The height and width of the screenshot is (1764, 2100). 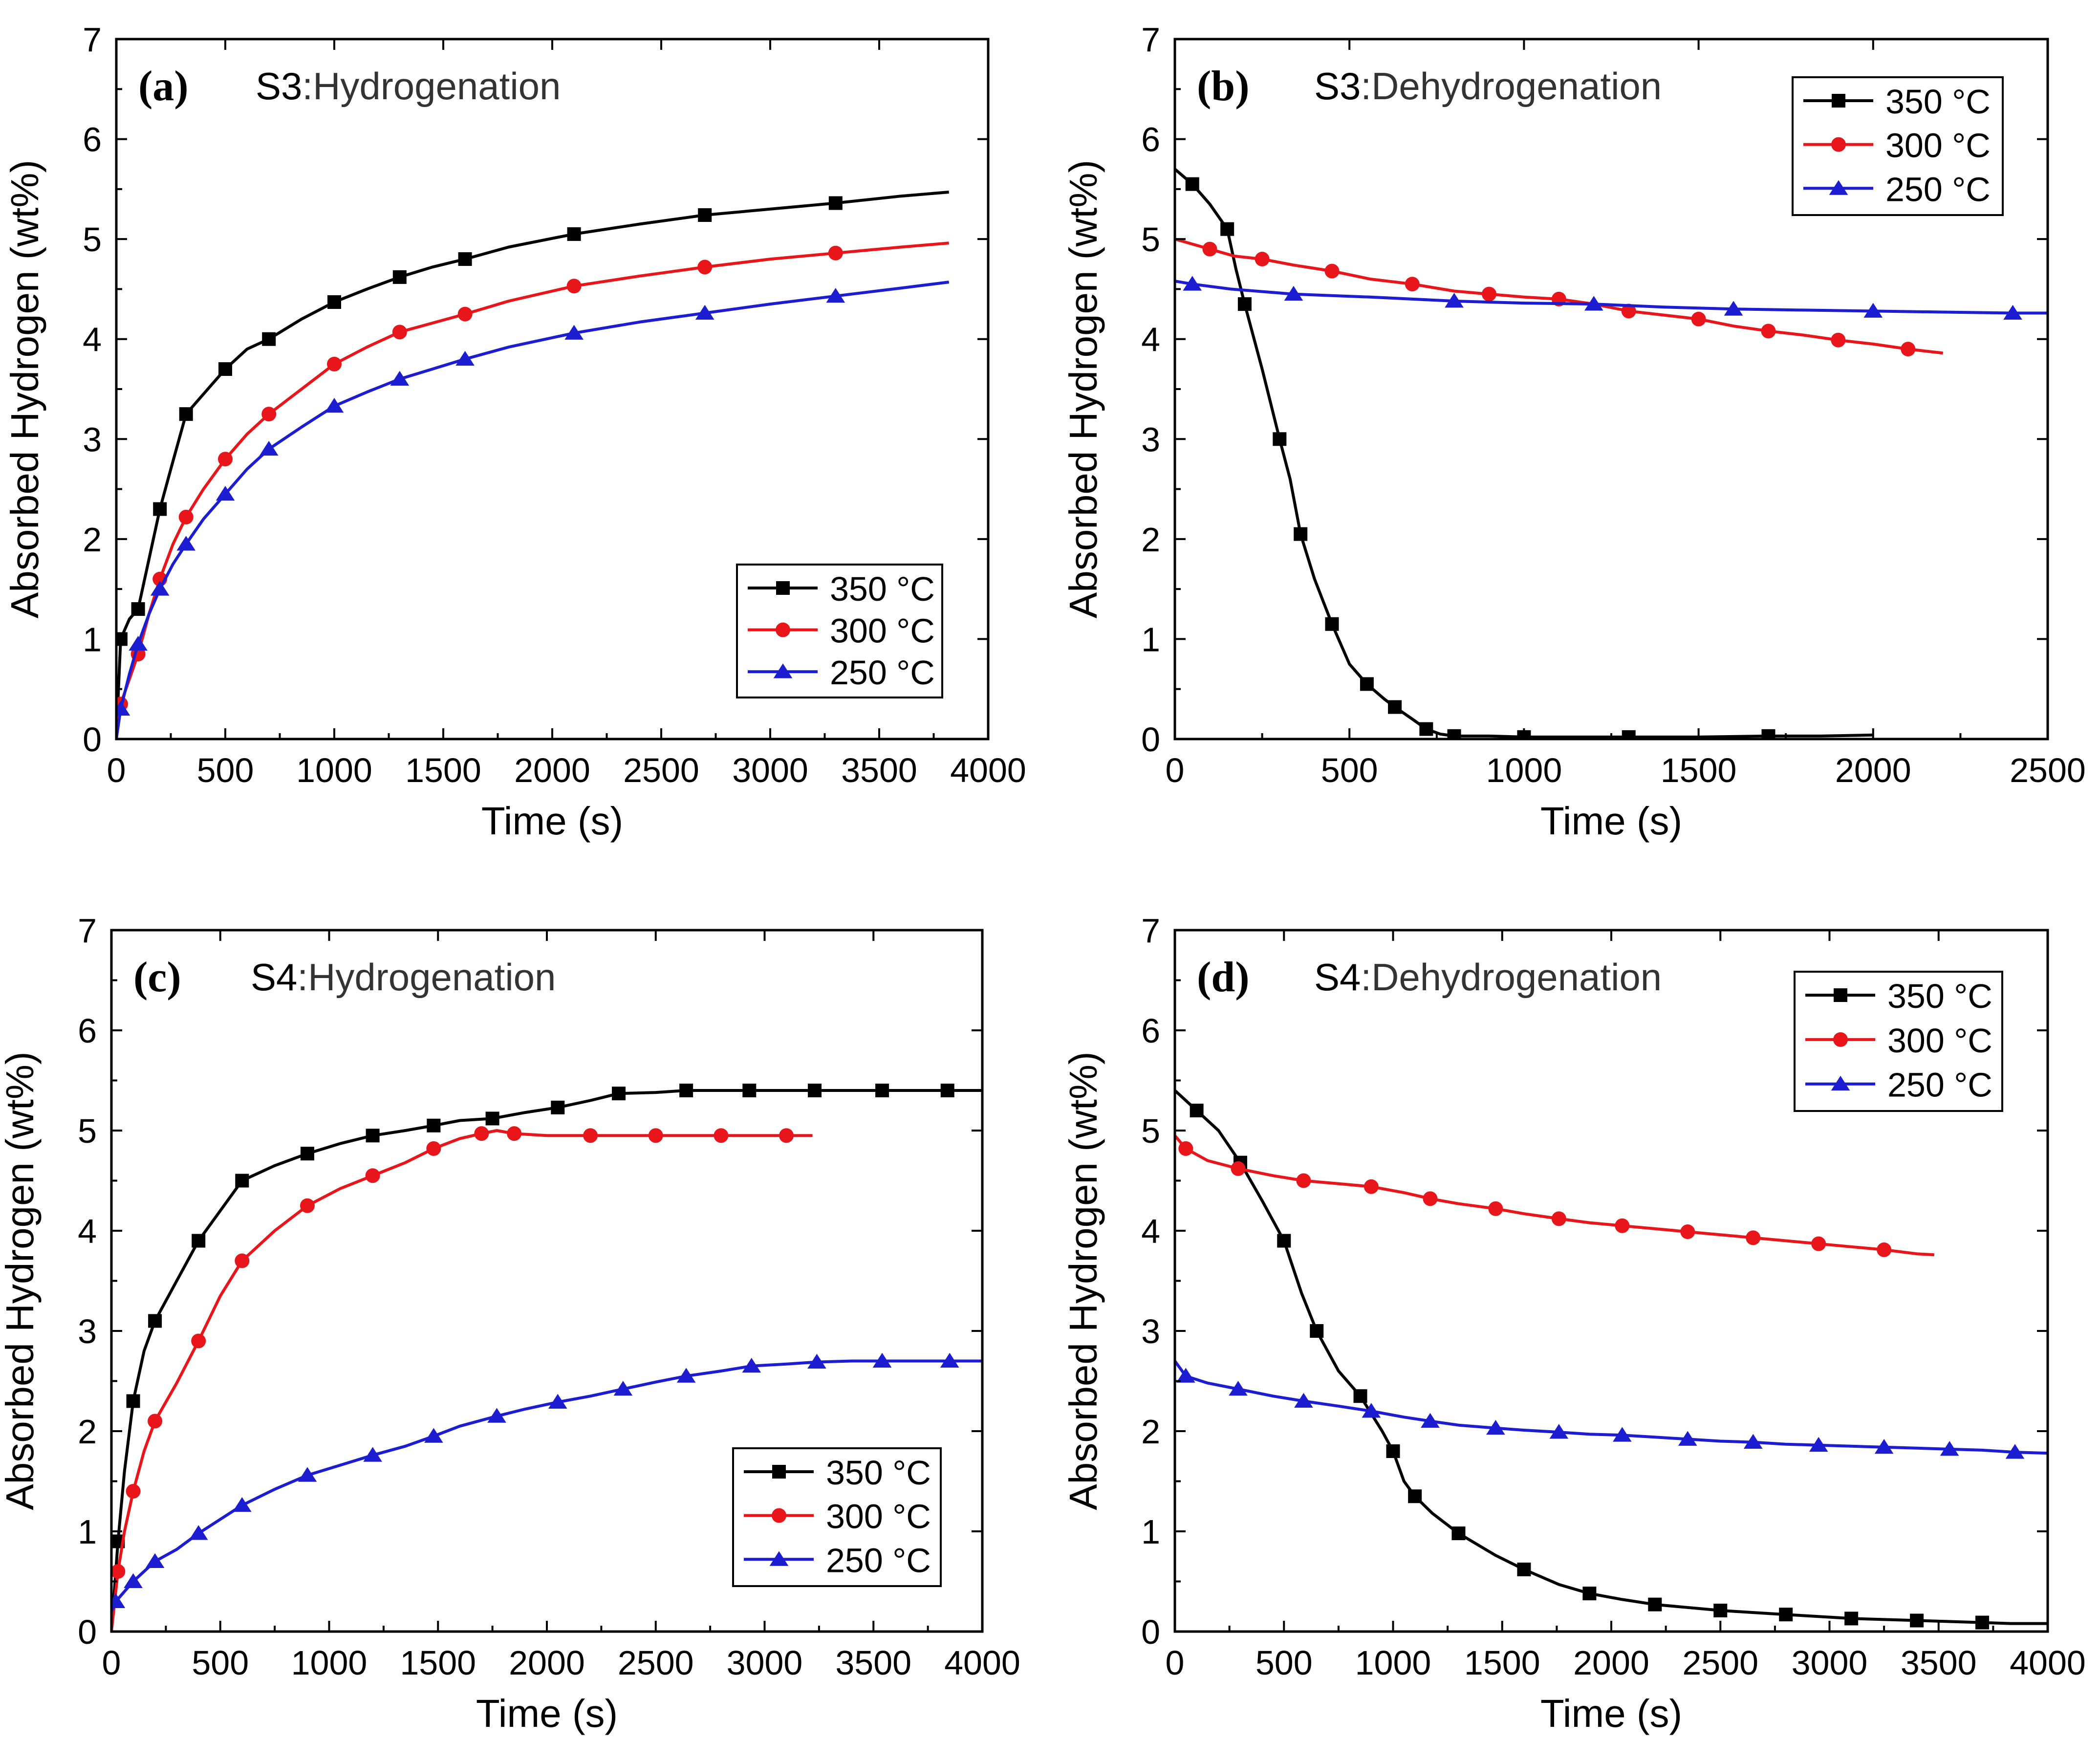 What do you see at coordinates (1150, 1432) in the screenshot?
I see `y-tick-label: 2` at bounding box center [1150, 1432].